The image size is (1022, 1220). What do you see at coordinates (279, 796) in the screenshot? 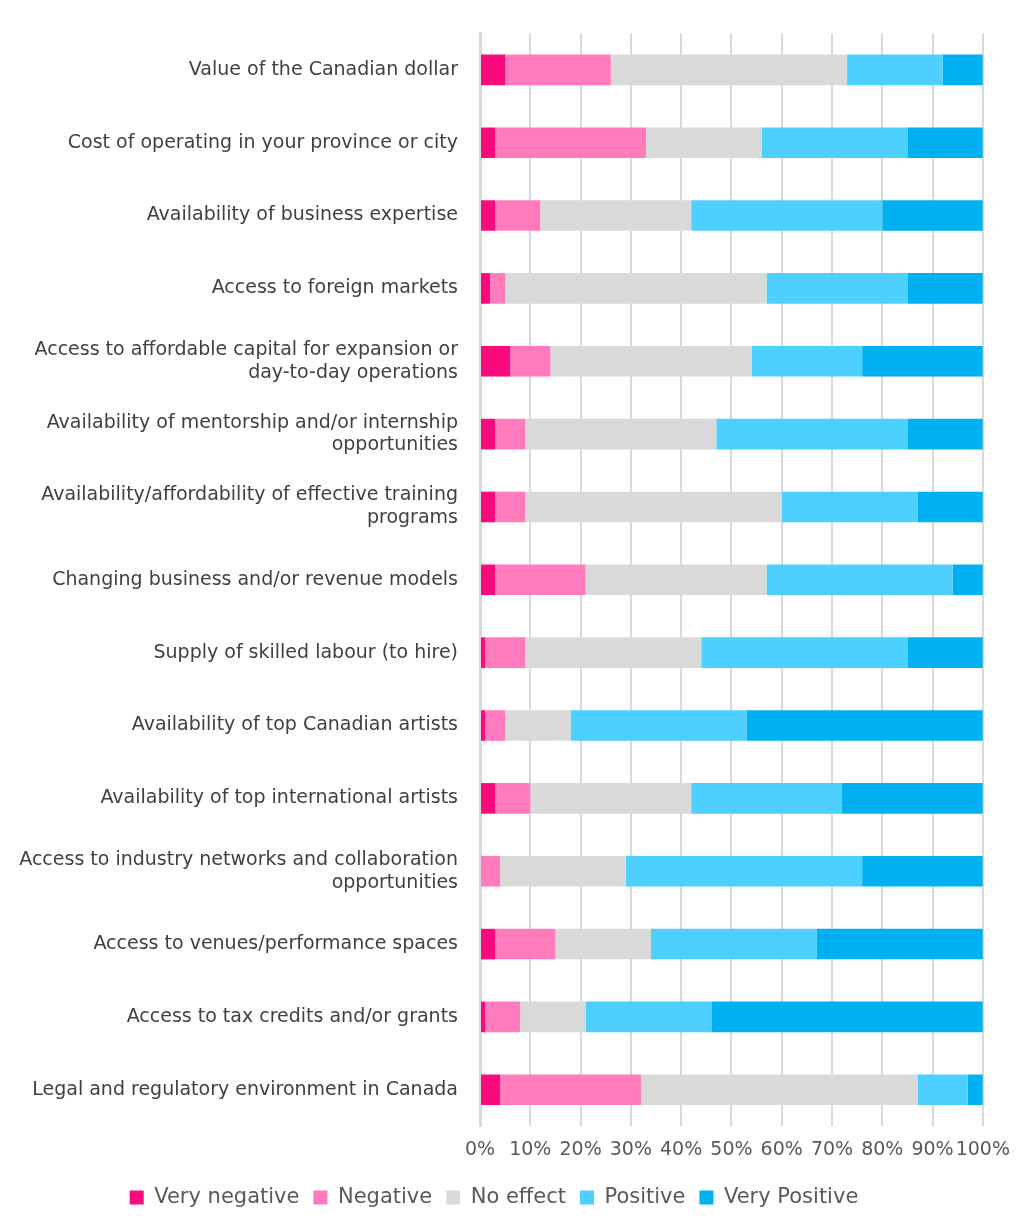
I see `y-tick-label: Availability of top international artists` at bounding box center [279, 796].